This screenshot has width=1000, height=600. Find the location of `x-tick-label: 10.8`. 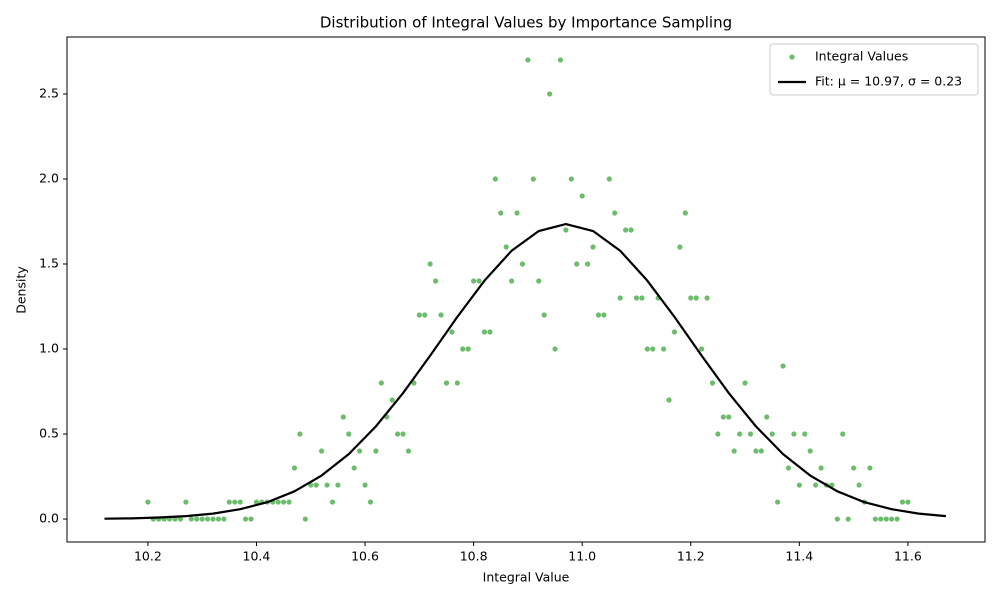

x-tick-label: 10.8 is located at coordinates (474, 556).